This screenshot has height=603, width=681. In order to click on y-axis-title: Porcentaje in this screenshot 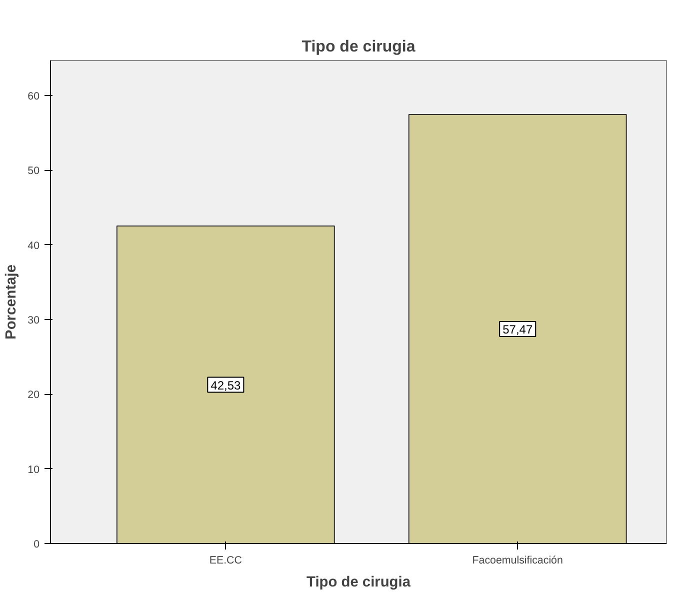, I will do `click(12, 302)`.